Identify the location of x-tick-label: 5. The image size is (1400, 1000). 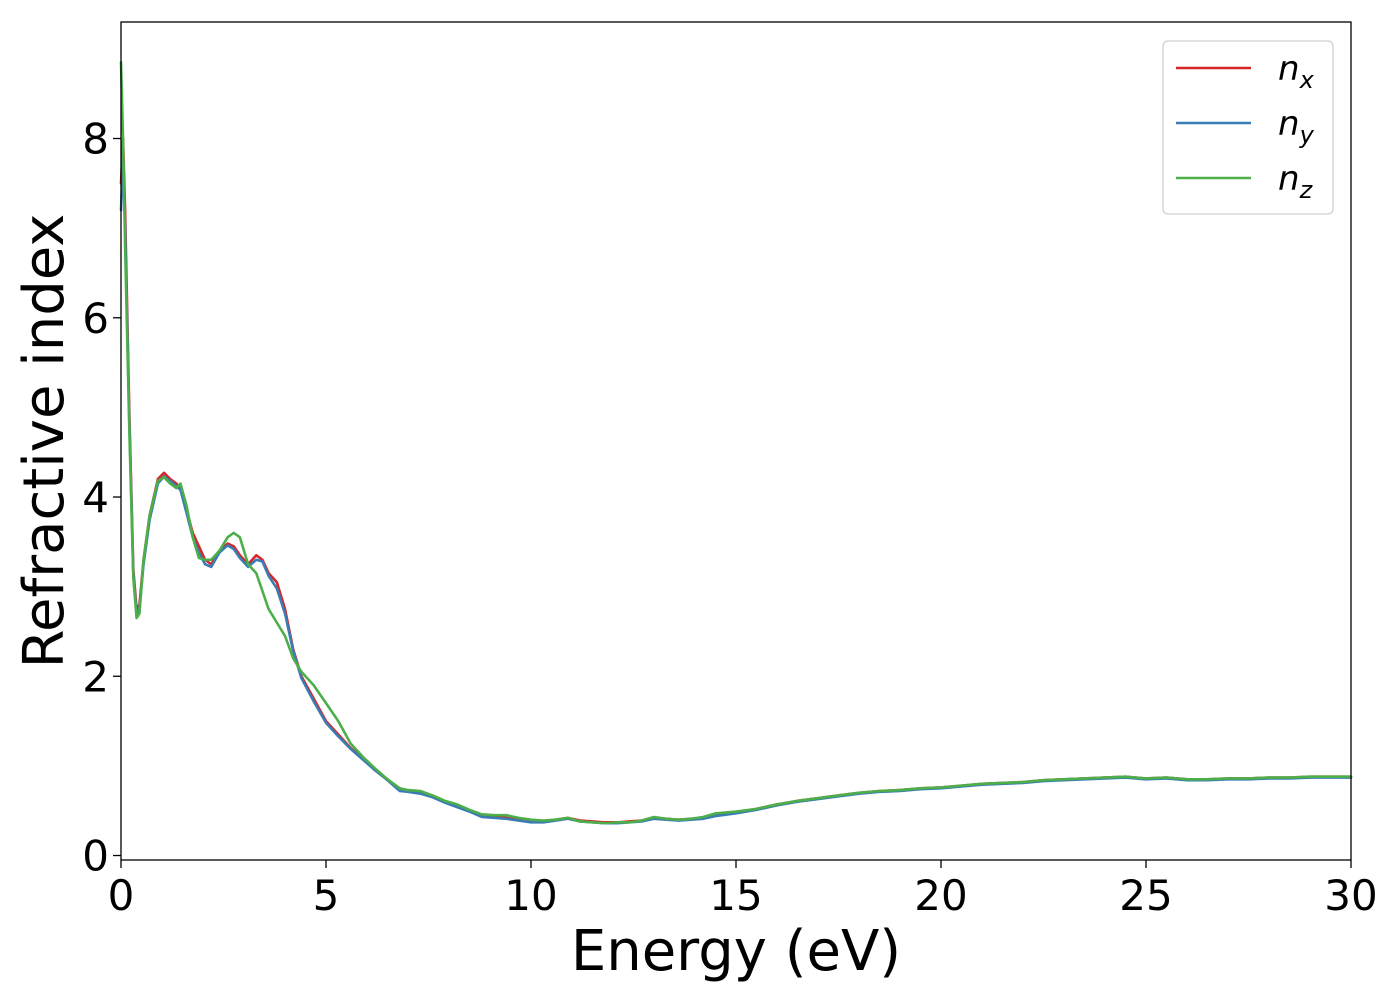
(326, 895).